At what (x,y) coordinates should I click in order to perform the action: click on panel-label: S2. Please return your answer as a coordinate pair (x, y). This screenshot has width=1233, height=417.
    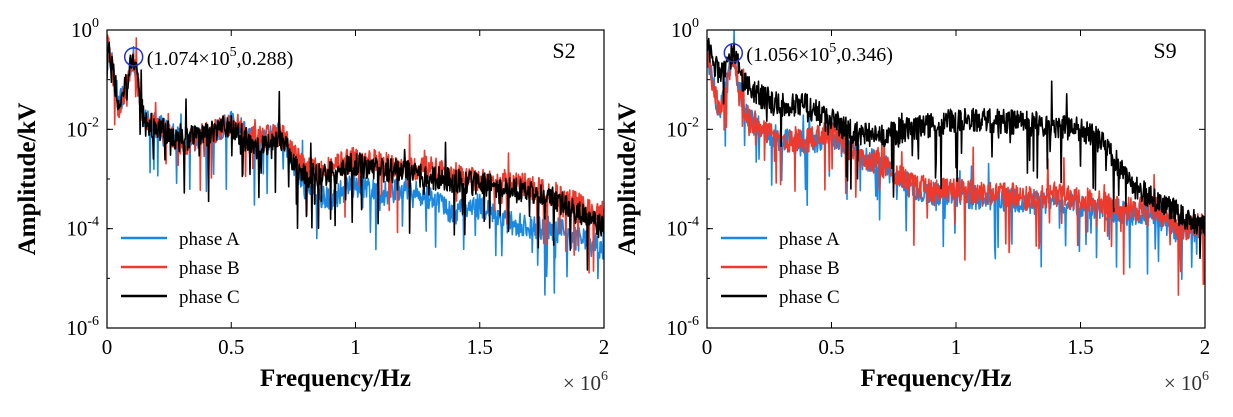
    Looking at the image, I should click on (563, 50).